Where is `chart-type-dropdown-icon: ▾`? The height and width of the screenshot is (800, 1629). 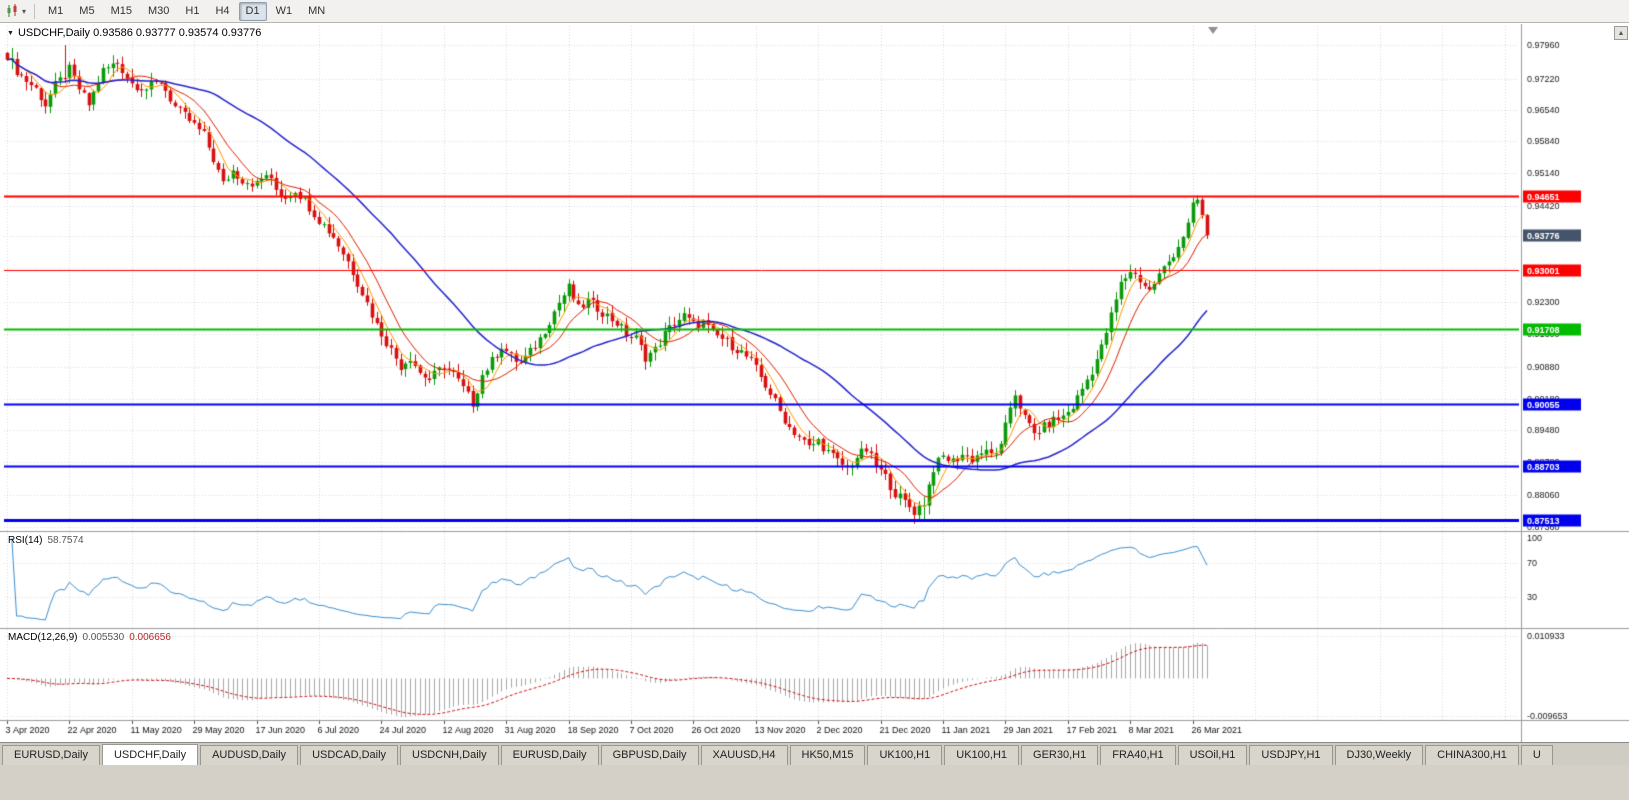
chart-type-dropdown-icon: ▾ is located at coordinates (24, 11).